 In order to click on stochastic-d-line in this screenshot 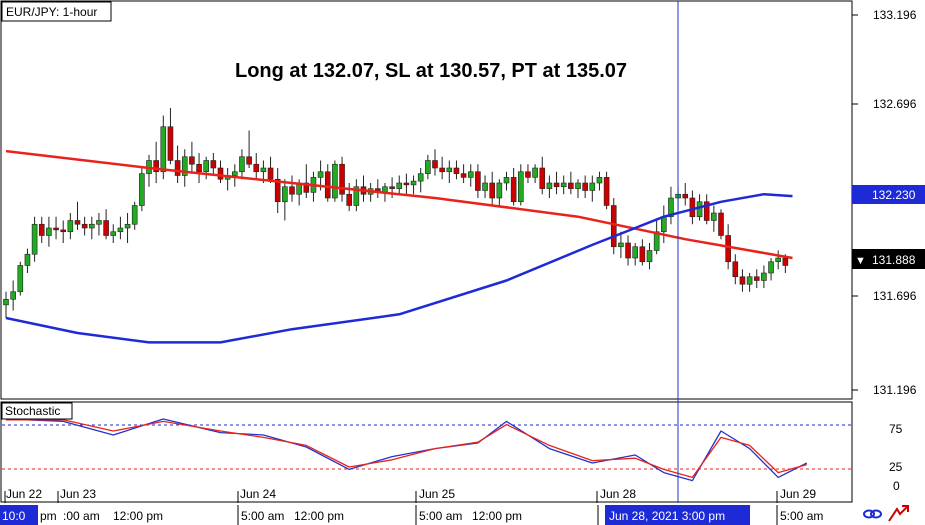, I will do `click(406, 449)`.